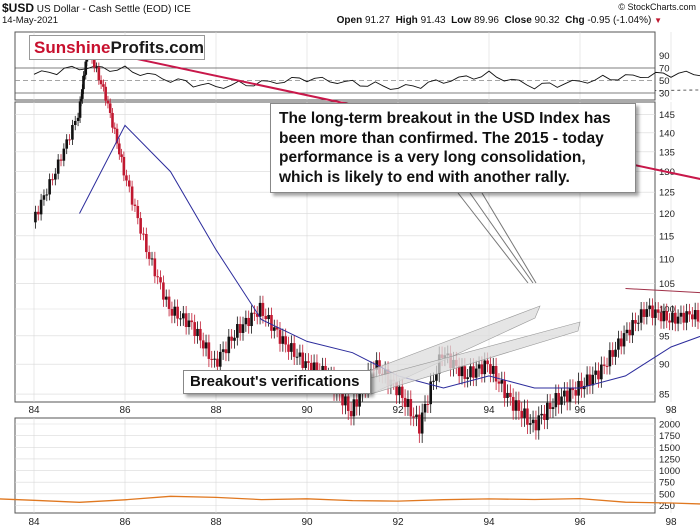 This screenshot has width=700, height=530. What do you see at coordinates (667, 284) in the screenshot?
I see `price-y-tick-label: 105` at bounding box center [667, 284].